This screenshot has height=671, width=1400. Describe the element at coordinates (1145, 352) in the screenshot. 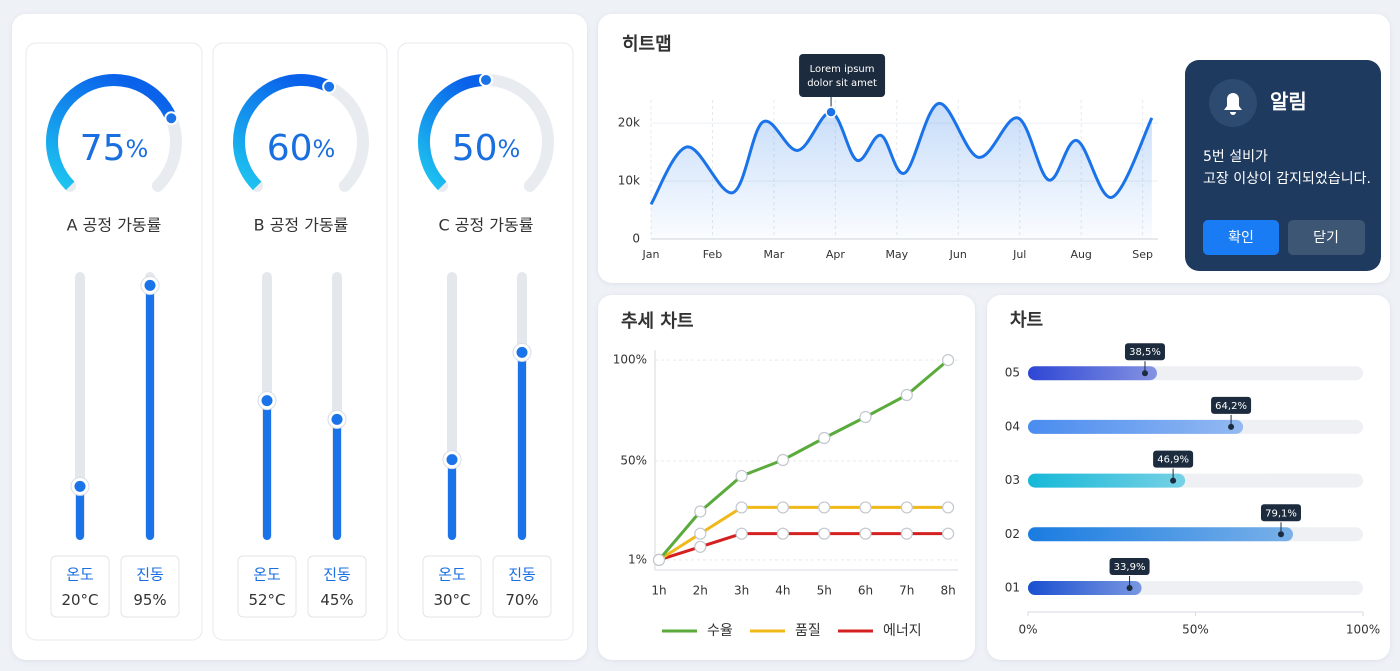

I see `value-label: 38,5%` at that location.